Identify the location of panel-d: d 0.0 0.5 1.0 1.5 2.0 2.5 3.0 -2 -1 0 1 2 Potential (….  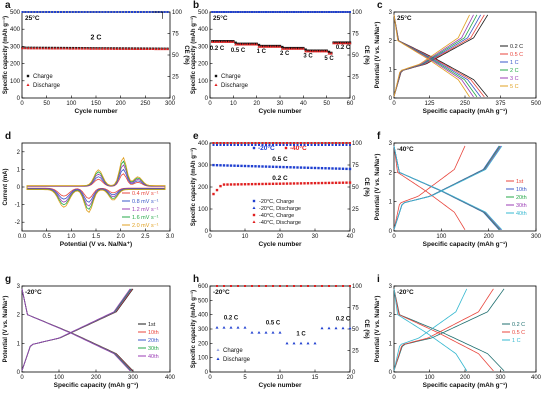
(89, 189).